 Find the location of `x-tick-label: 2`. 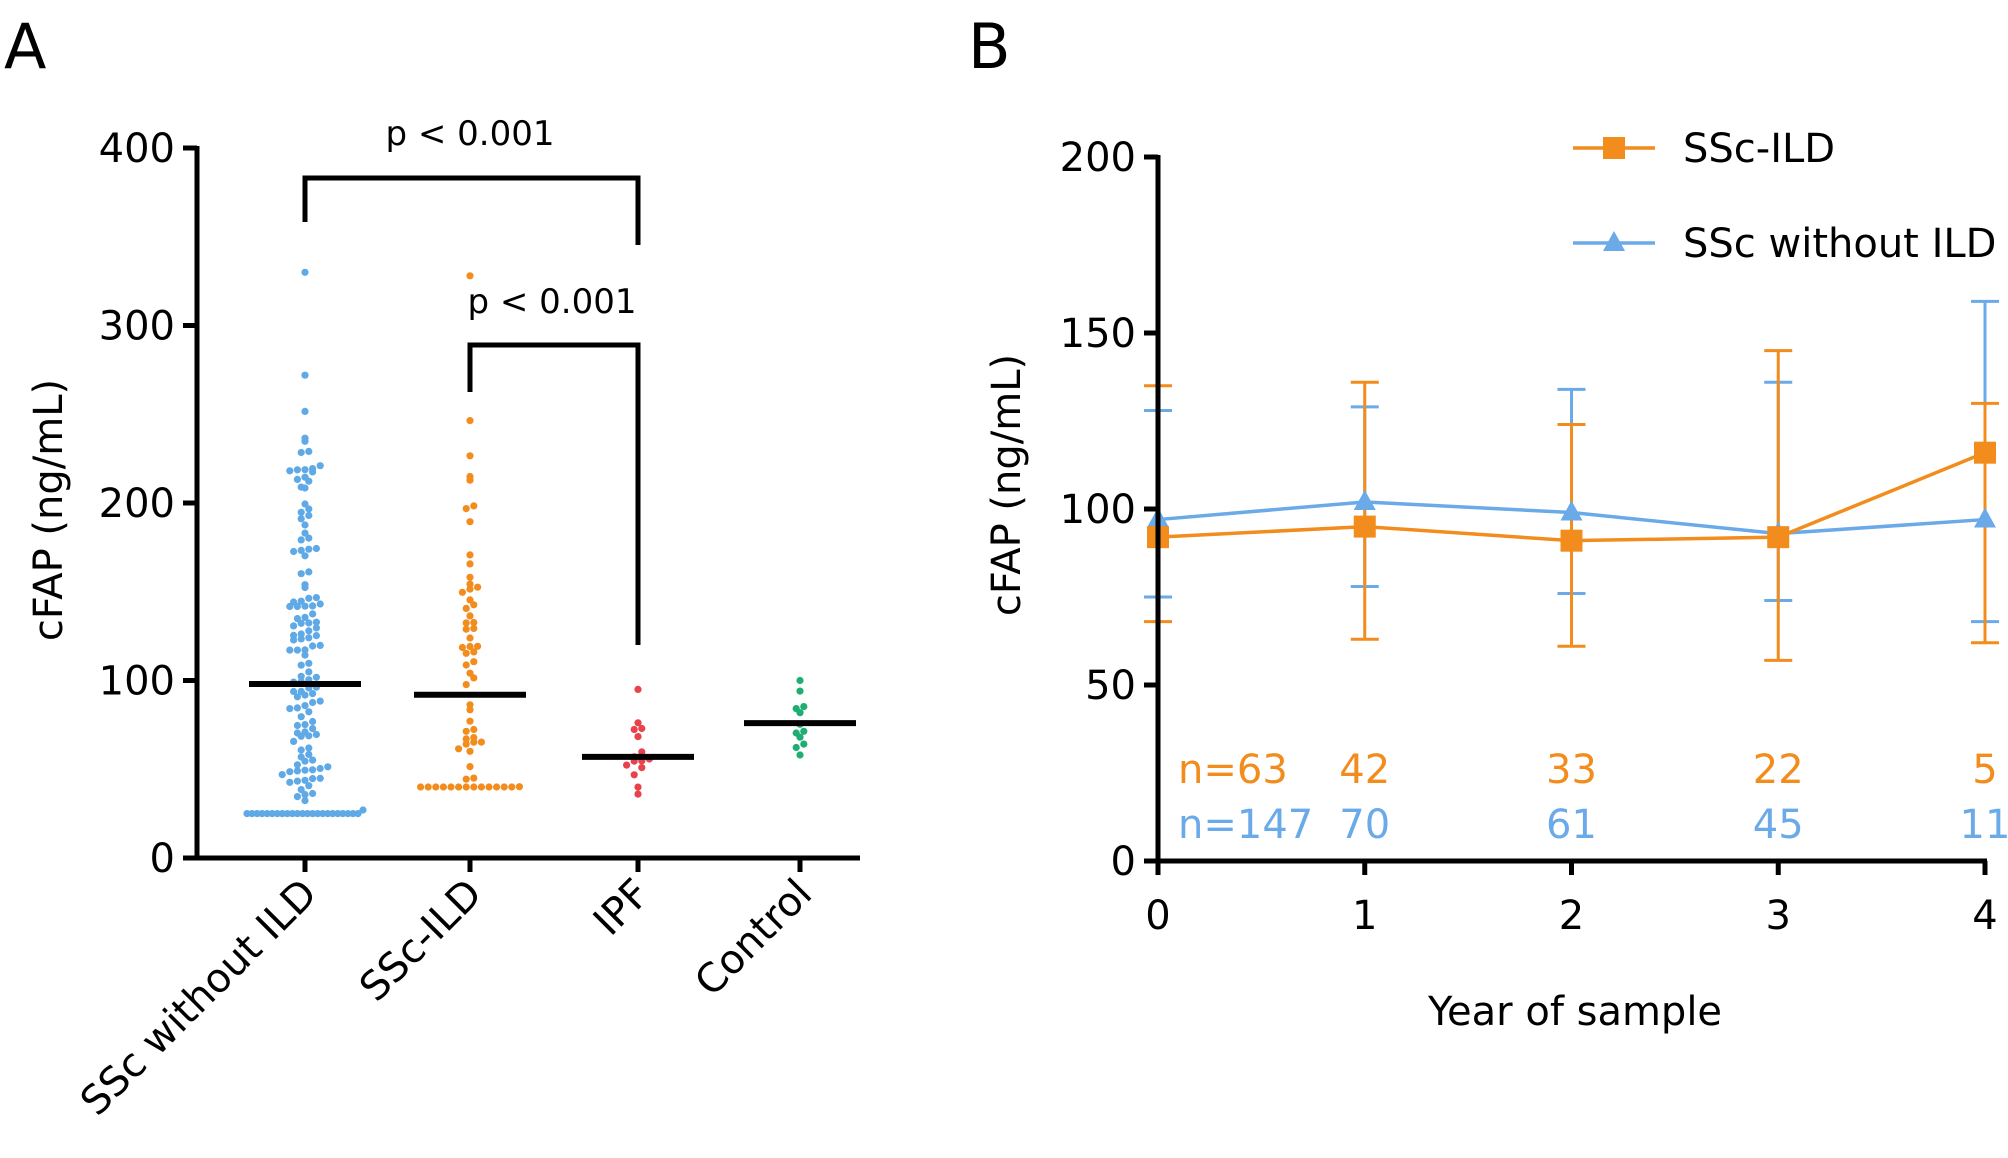

x-tick-label: 2 is located at coordinates (1571, 916).